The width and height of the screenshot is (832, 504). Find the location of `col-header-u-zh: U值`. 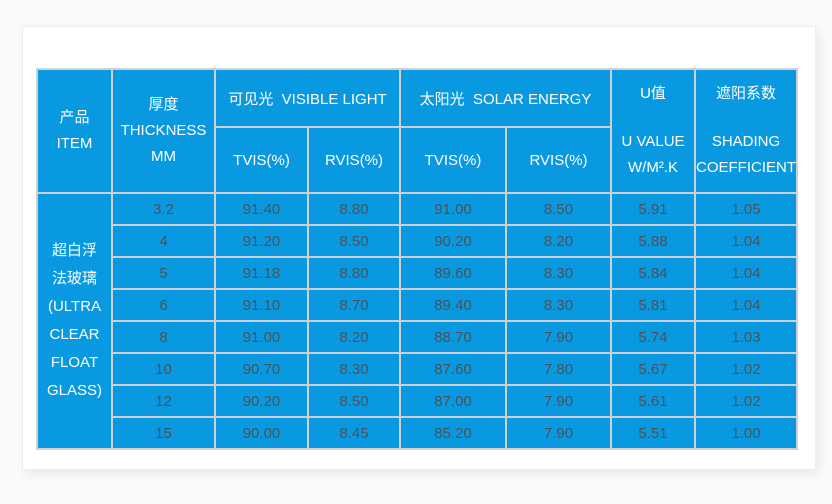

col-header-u-zh: U值 is located at coordinates (653, 93).